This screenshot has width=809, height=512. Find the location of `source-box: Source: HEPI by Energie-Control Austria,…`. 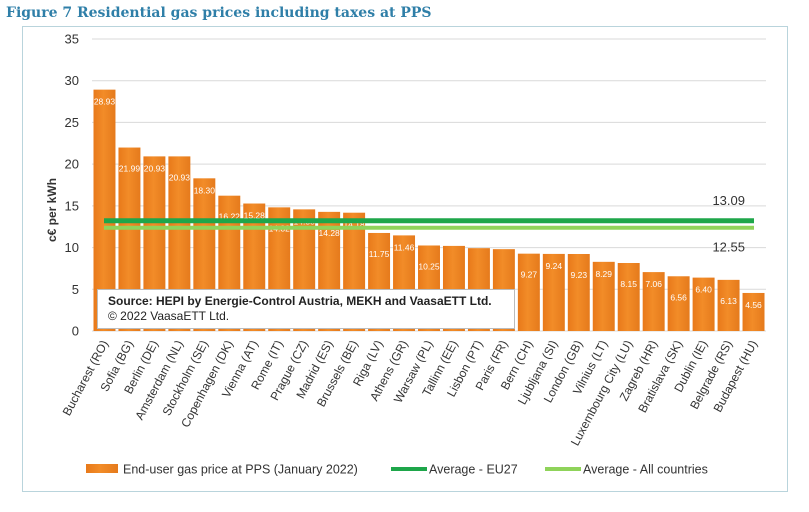

source-box: Source: HEPI by Energie-Control Austria,… is located at coordinates (306, 309).